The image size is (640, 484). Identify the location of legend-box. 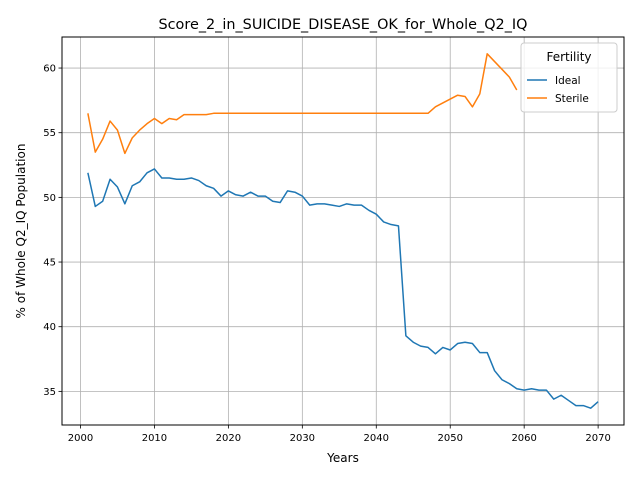
(569, 77).